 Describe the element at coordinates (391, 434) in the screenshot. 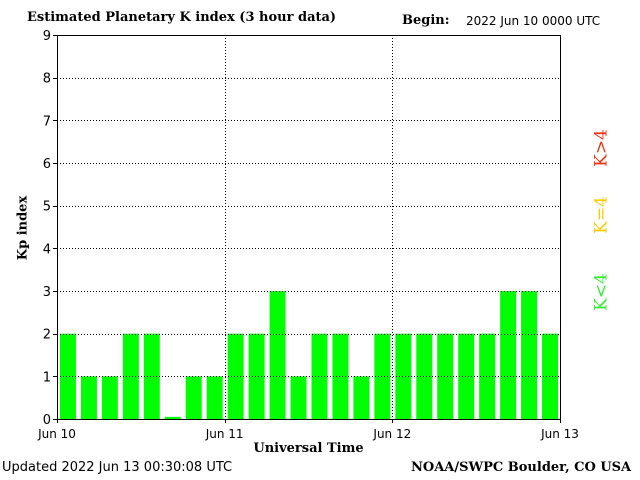

I see `x-tick-label: Jun 12` at that location.